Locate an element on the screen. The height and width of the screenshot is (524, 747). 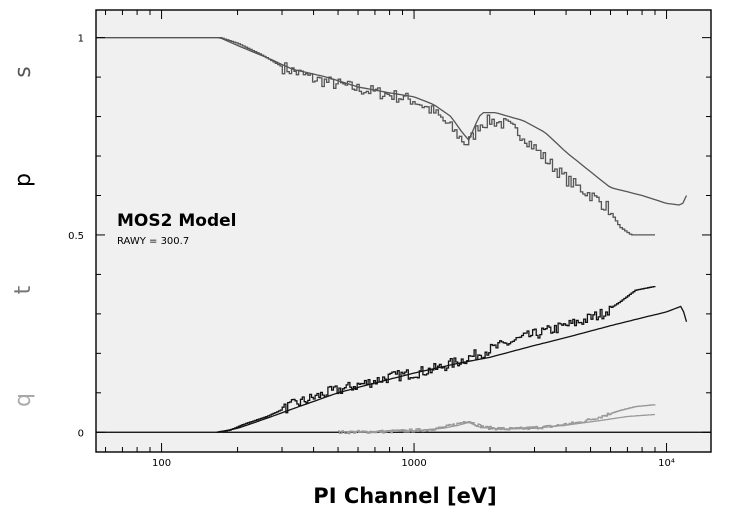
annotation-subtitle: RAWY = 300.7 is located at coordinates (153, 241).